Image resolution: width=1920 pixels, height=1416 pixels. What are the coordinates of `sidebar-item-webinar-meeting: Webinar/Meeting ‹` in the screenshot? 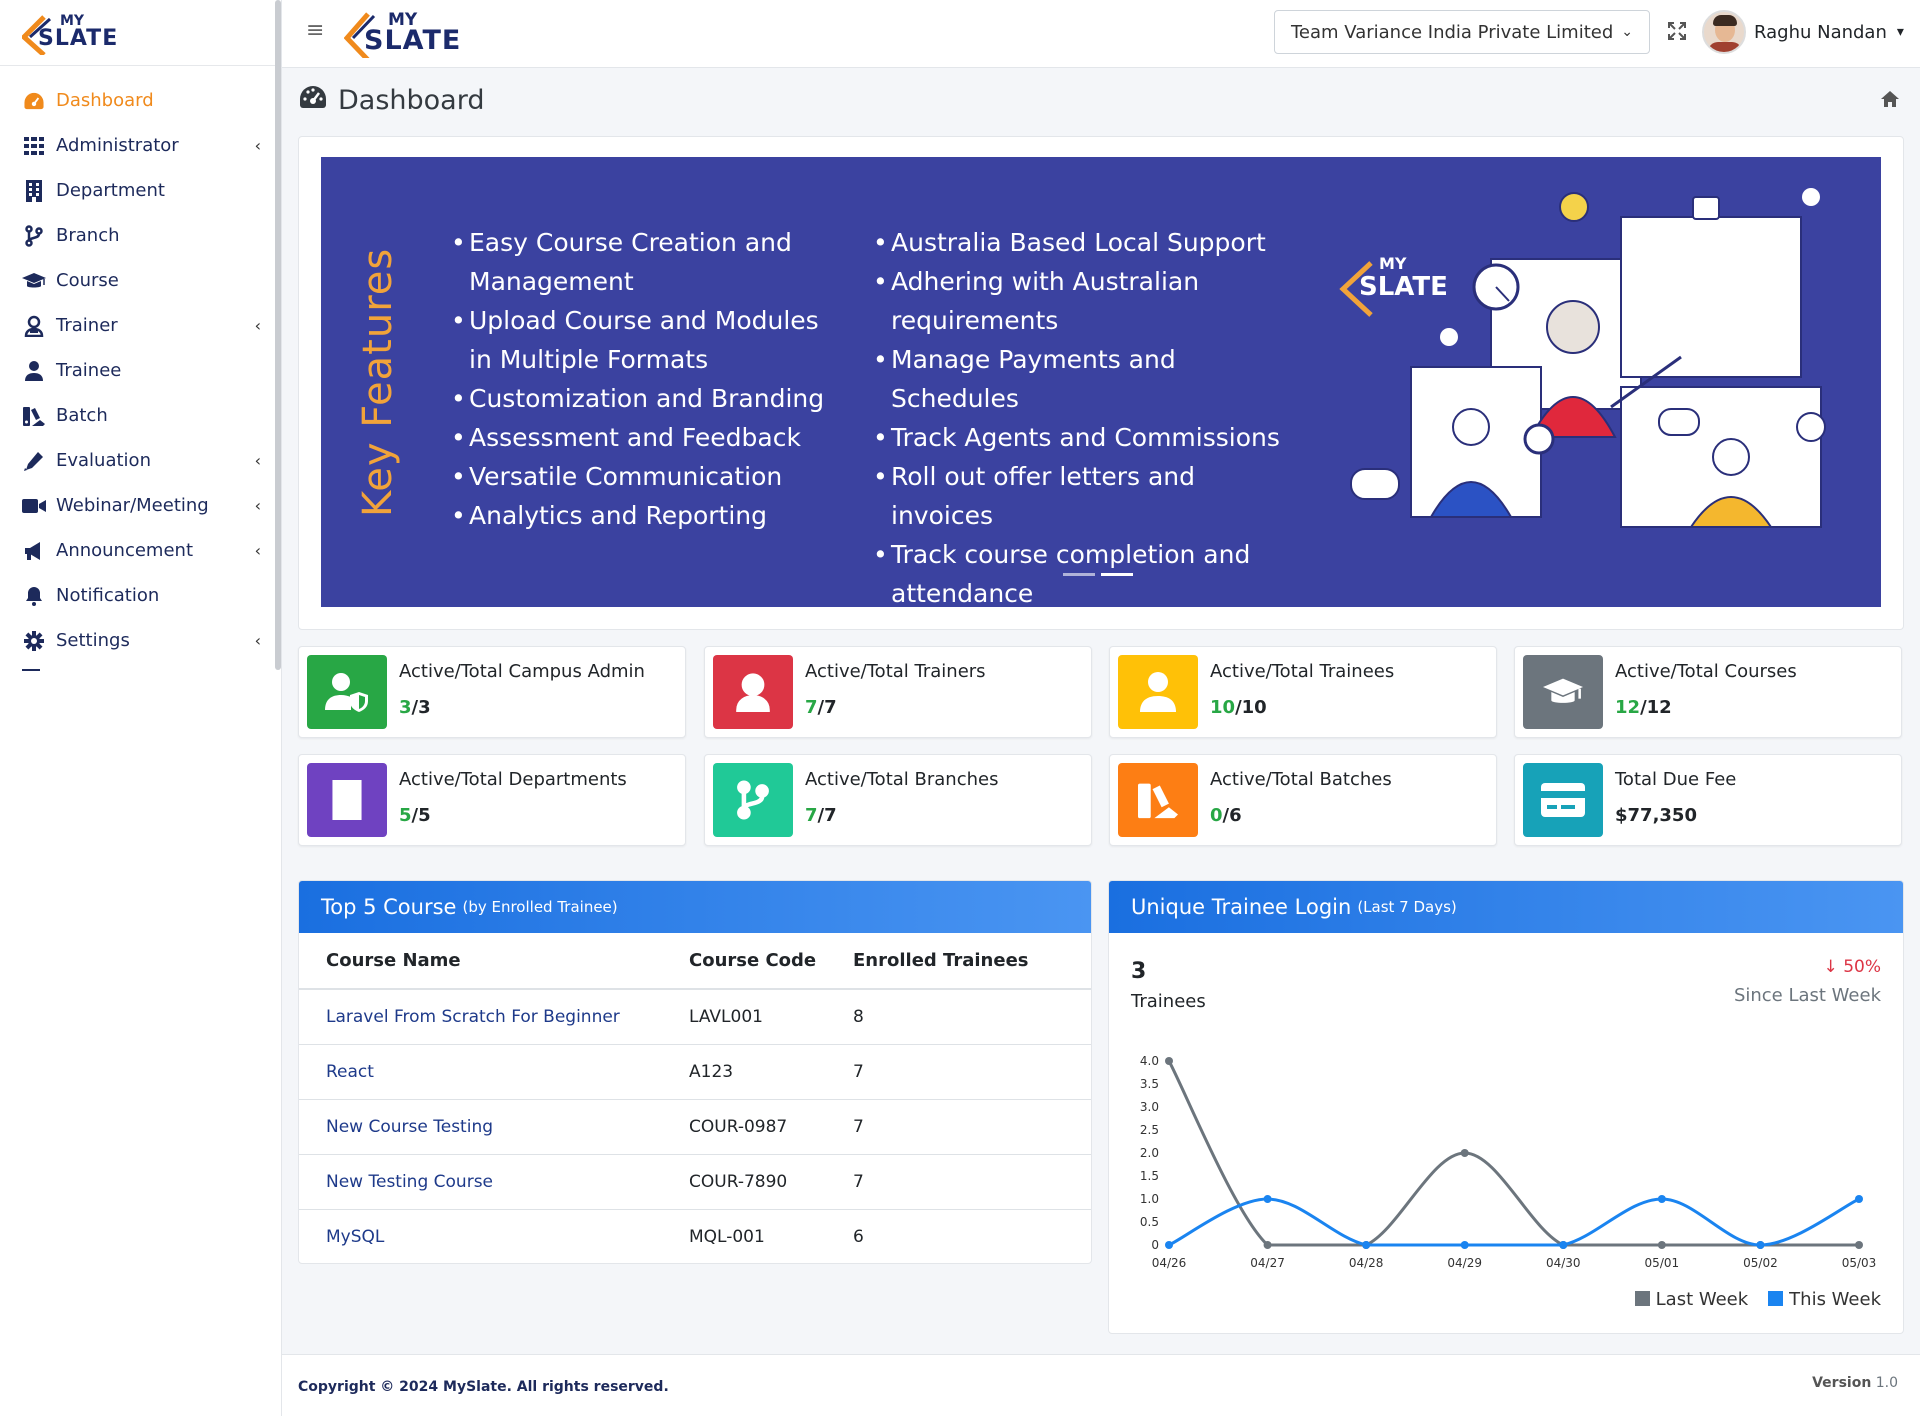 It's located at (140, 505).